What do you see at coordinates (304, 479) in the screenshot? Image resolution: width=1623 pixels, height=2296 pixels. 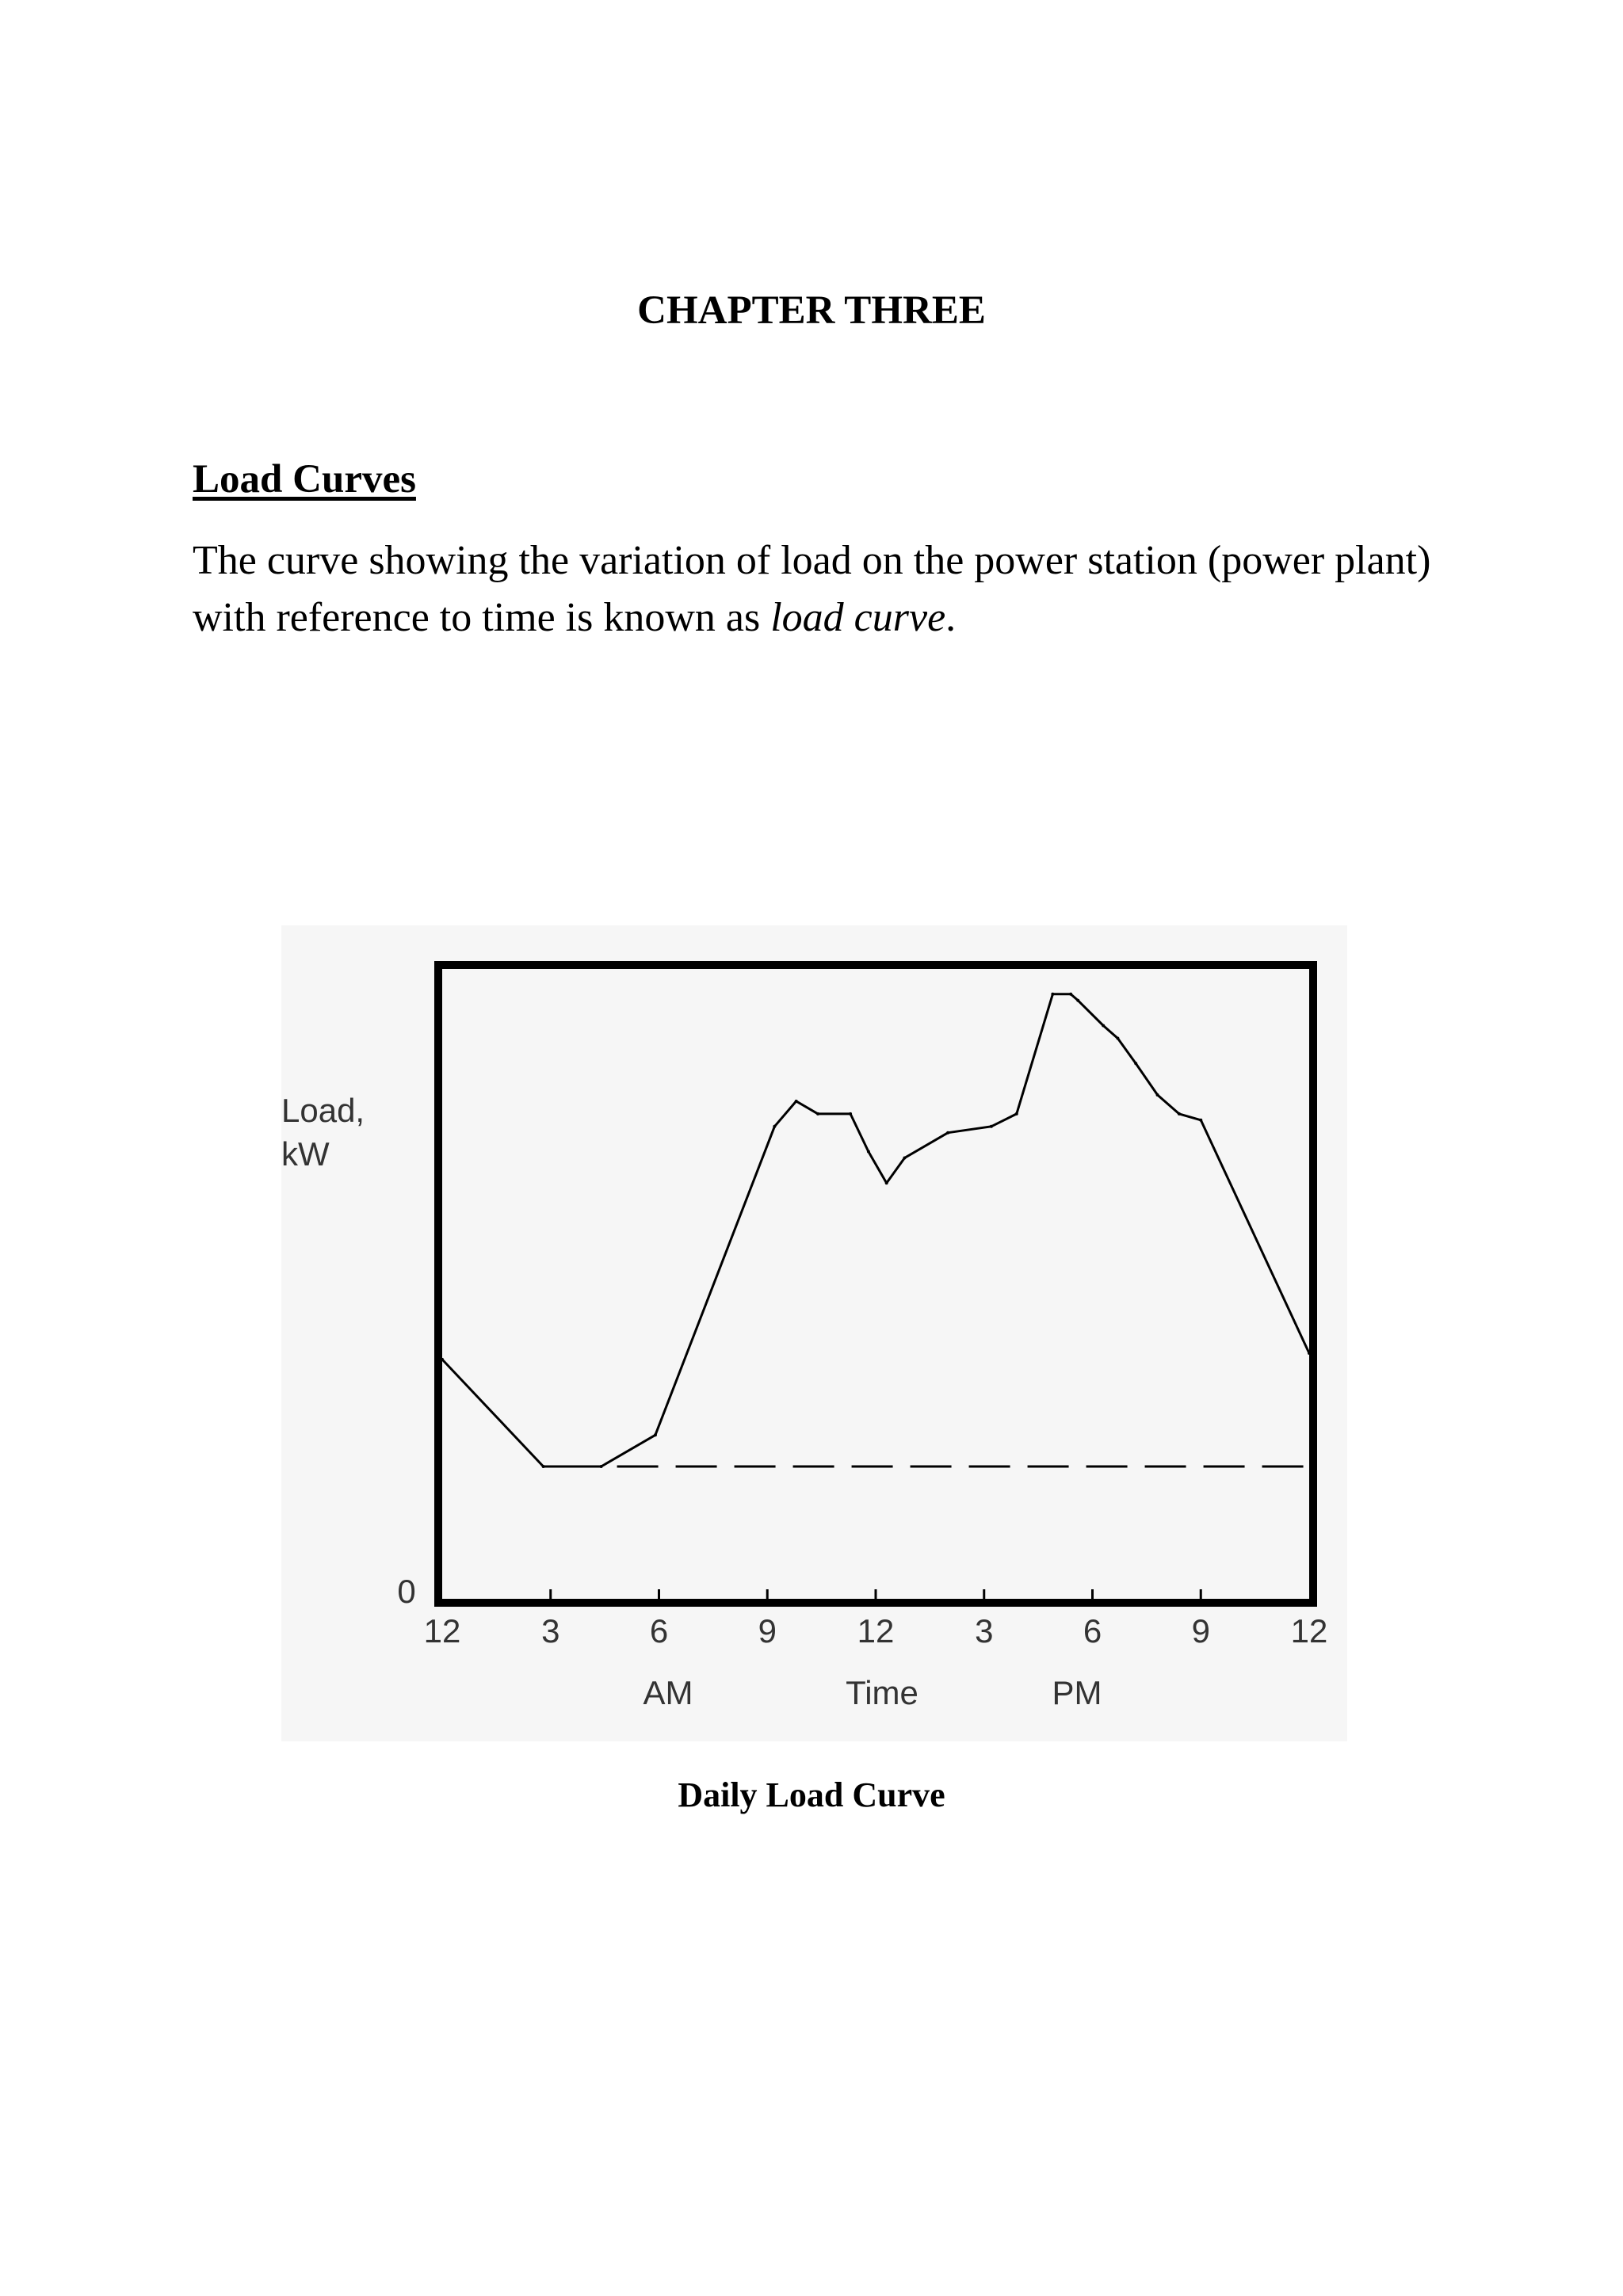 I see `section-heading: Load Curves` at bounding box center [304, 479].